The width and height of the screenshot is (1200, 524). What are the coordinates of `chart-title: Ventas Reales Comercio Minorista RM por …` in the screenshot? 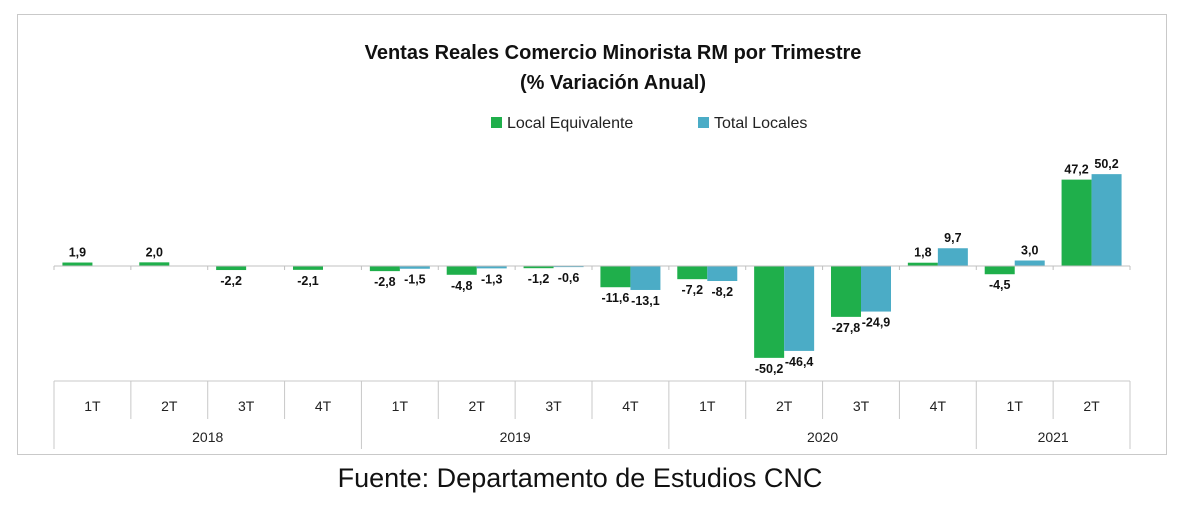 It's located at (613, 53).